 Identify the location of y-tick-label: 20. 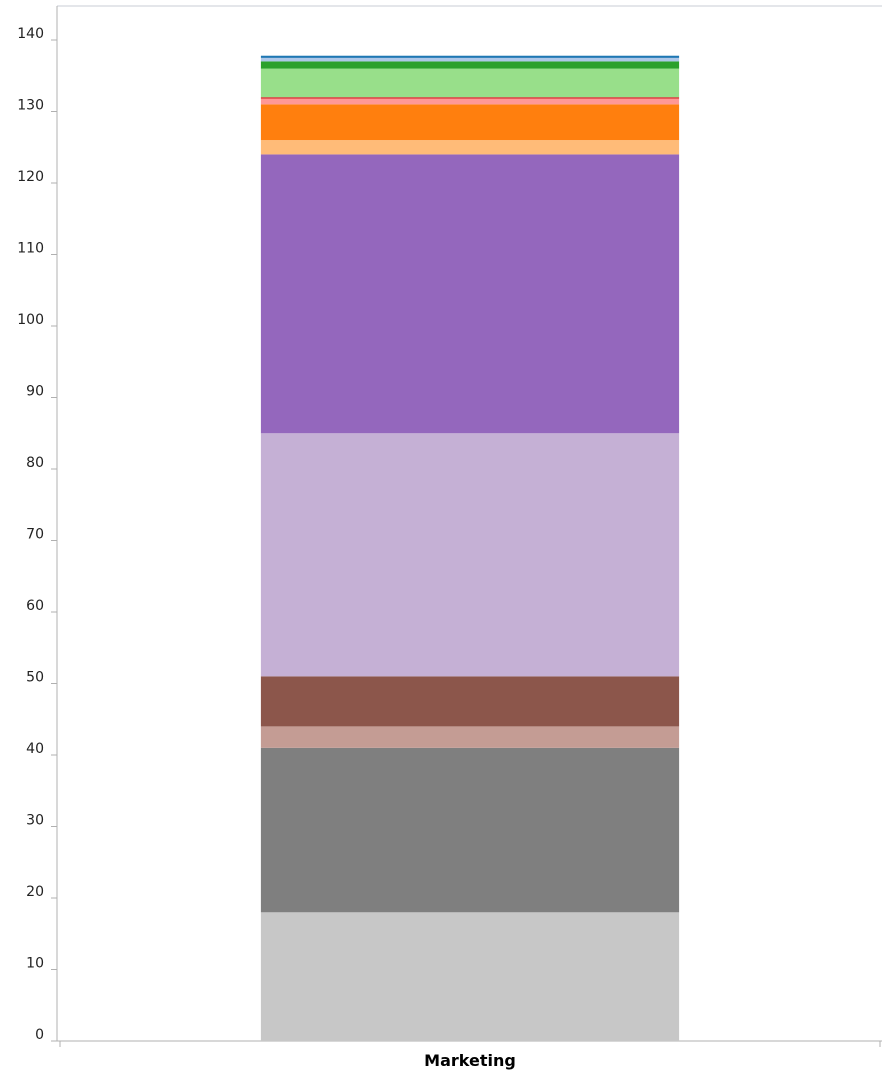
(35, 892).